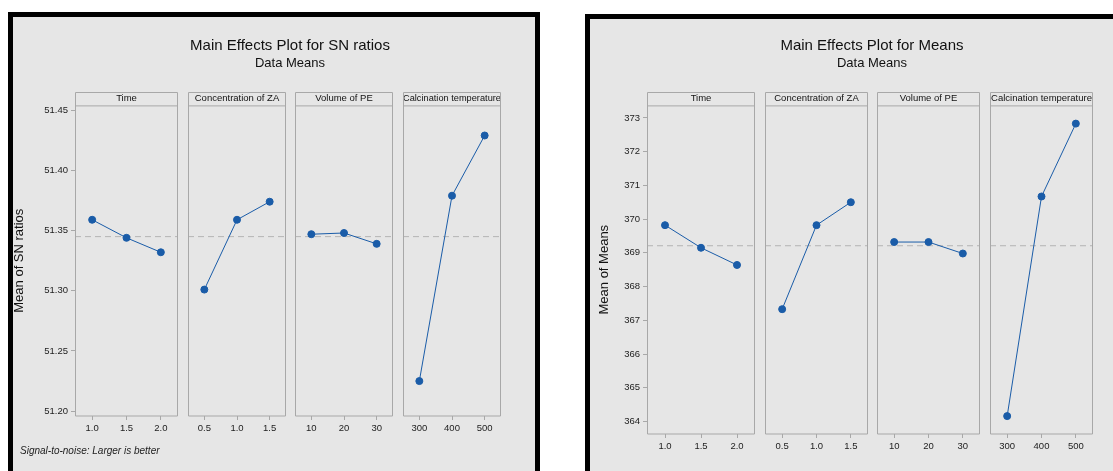 The width and height of the screenshot is (1113, 471). I want to click on y-tick-label: 51.45, so click(56, 109).